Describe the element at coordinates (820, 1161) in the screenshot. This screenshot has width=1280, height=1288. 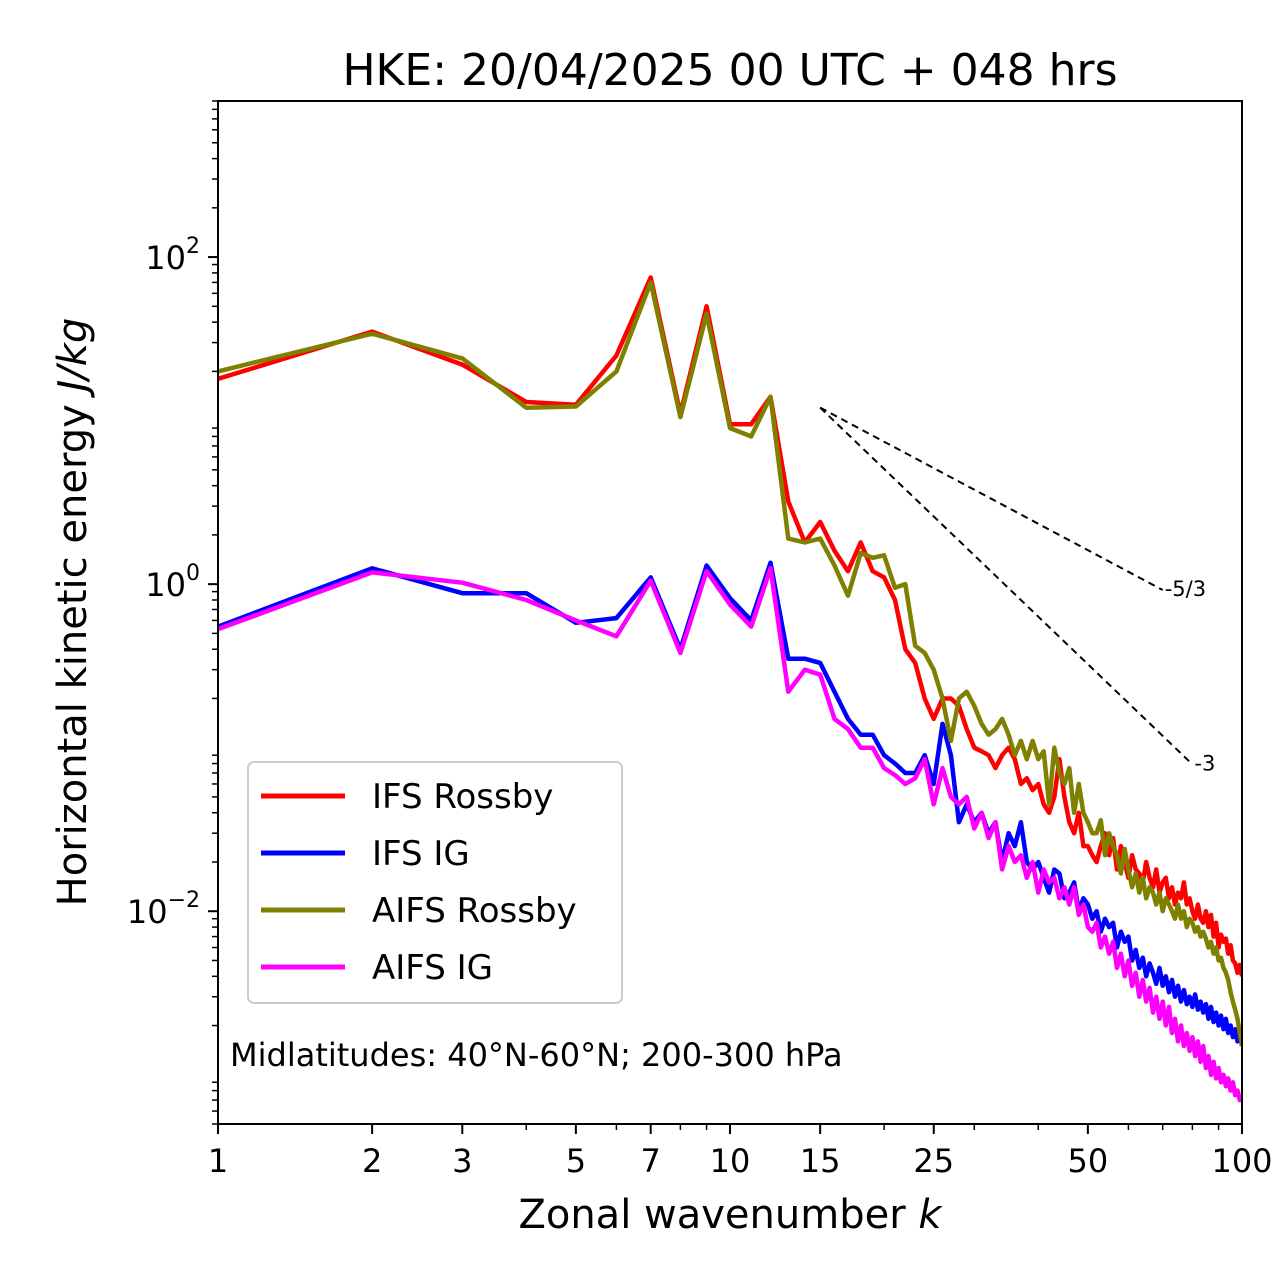
I see `x-tick-label-6: 15` at that location.